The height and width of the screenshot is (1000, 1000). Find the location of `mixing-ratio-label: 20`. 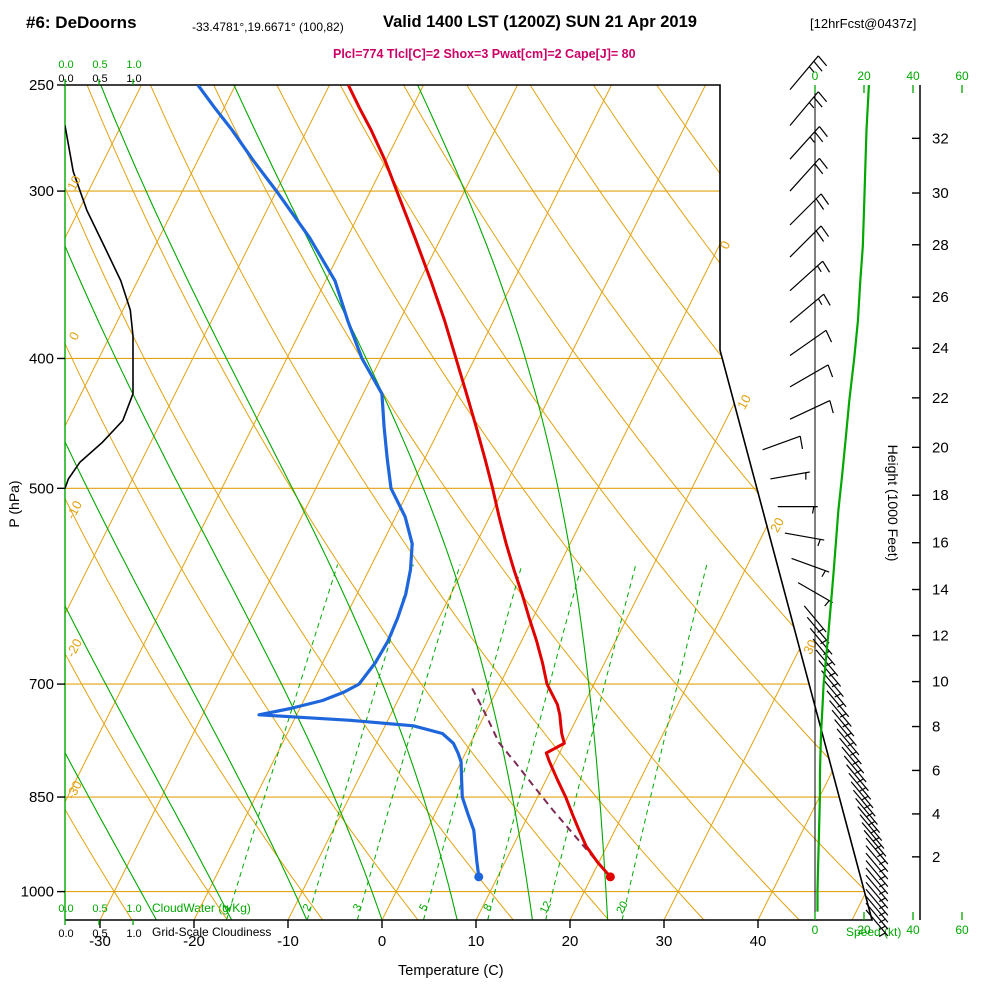

mixing-ratio-label: 20 is located at coordinates (622, 907).